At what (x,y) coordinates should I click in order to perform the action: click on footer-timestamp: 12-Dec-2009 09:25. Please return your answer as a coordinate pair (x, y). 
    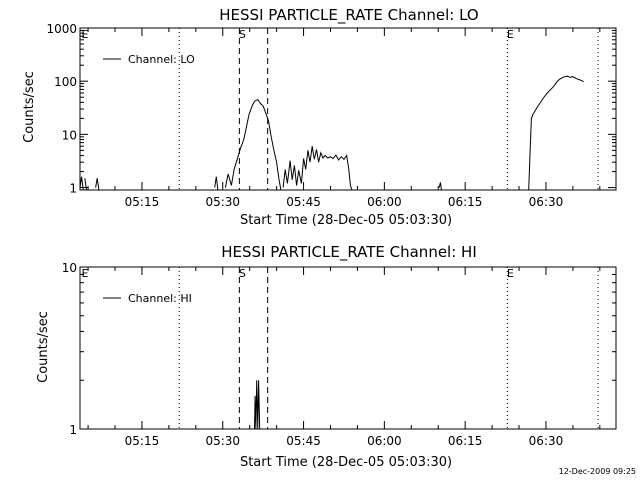
    Looking at the image, I should click on (597, 471).